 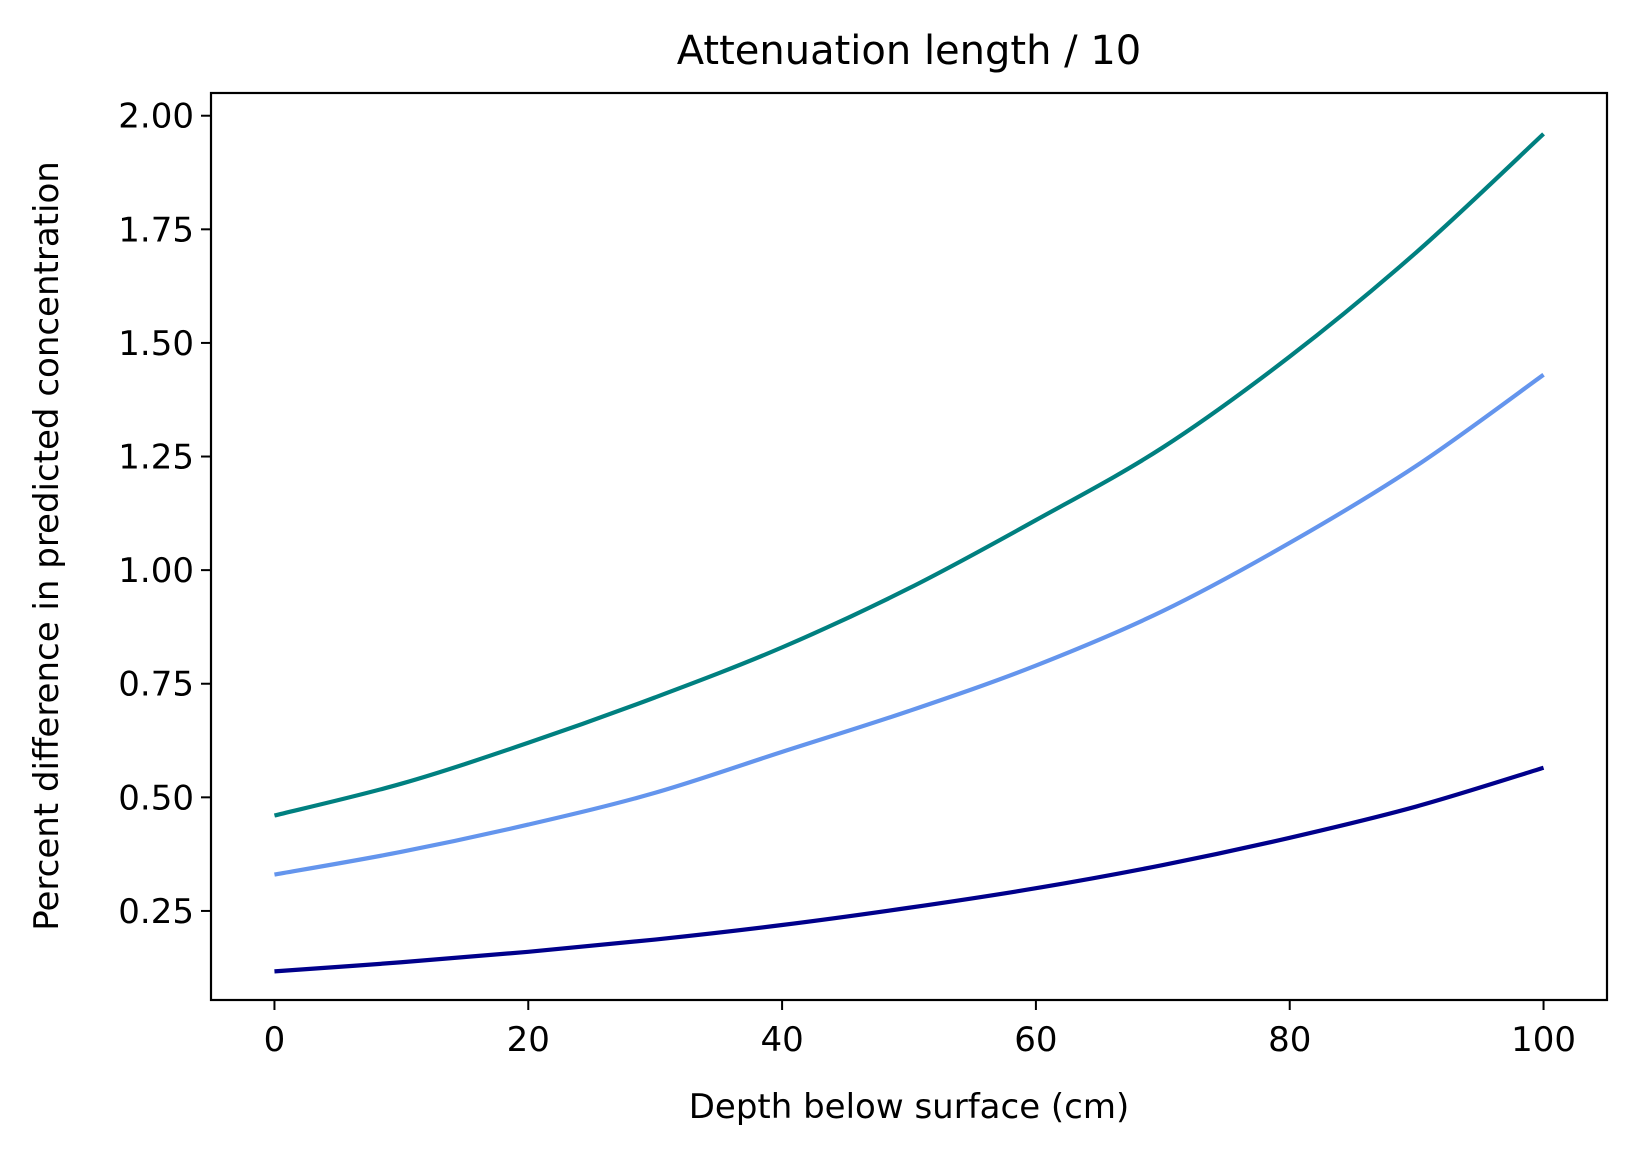 I want to click on y-tick-label: 1.25, so click(x=156, y=458).